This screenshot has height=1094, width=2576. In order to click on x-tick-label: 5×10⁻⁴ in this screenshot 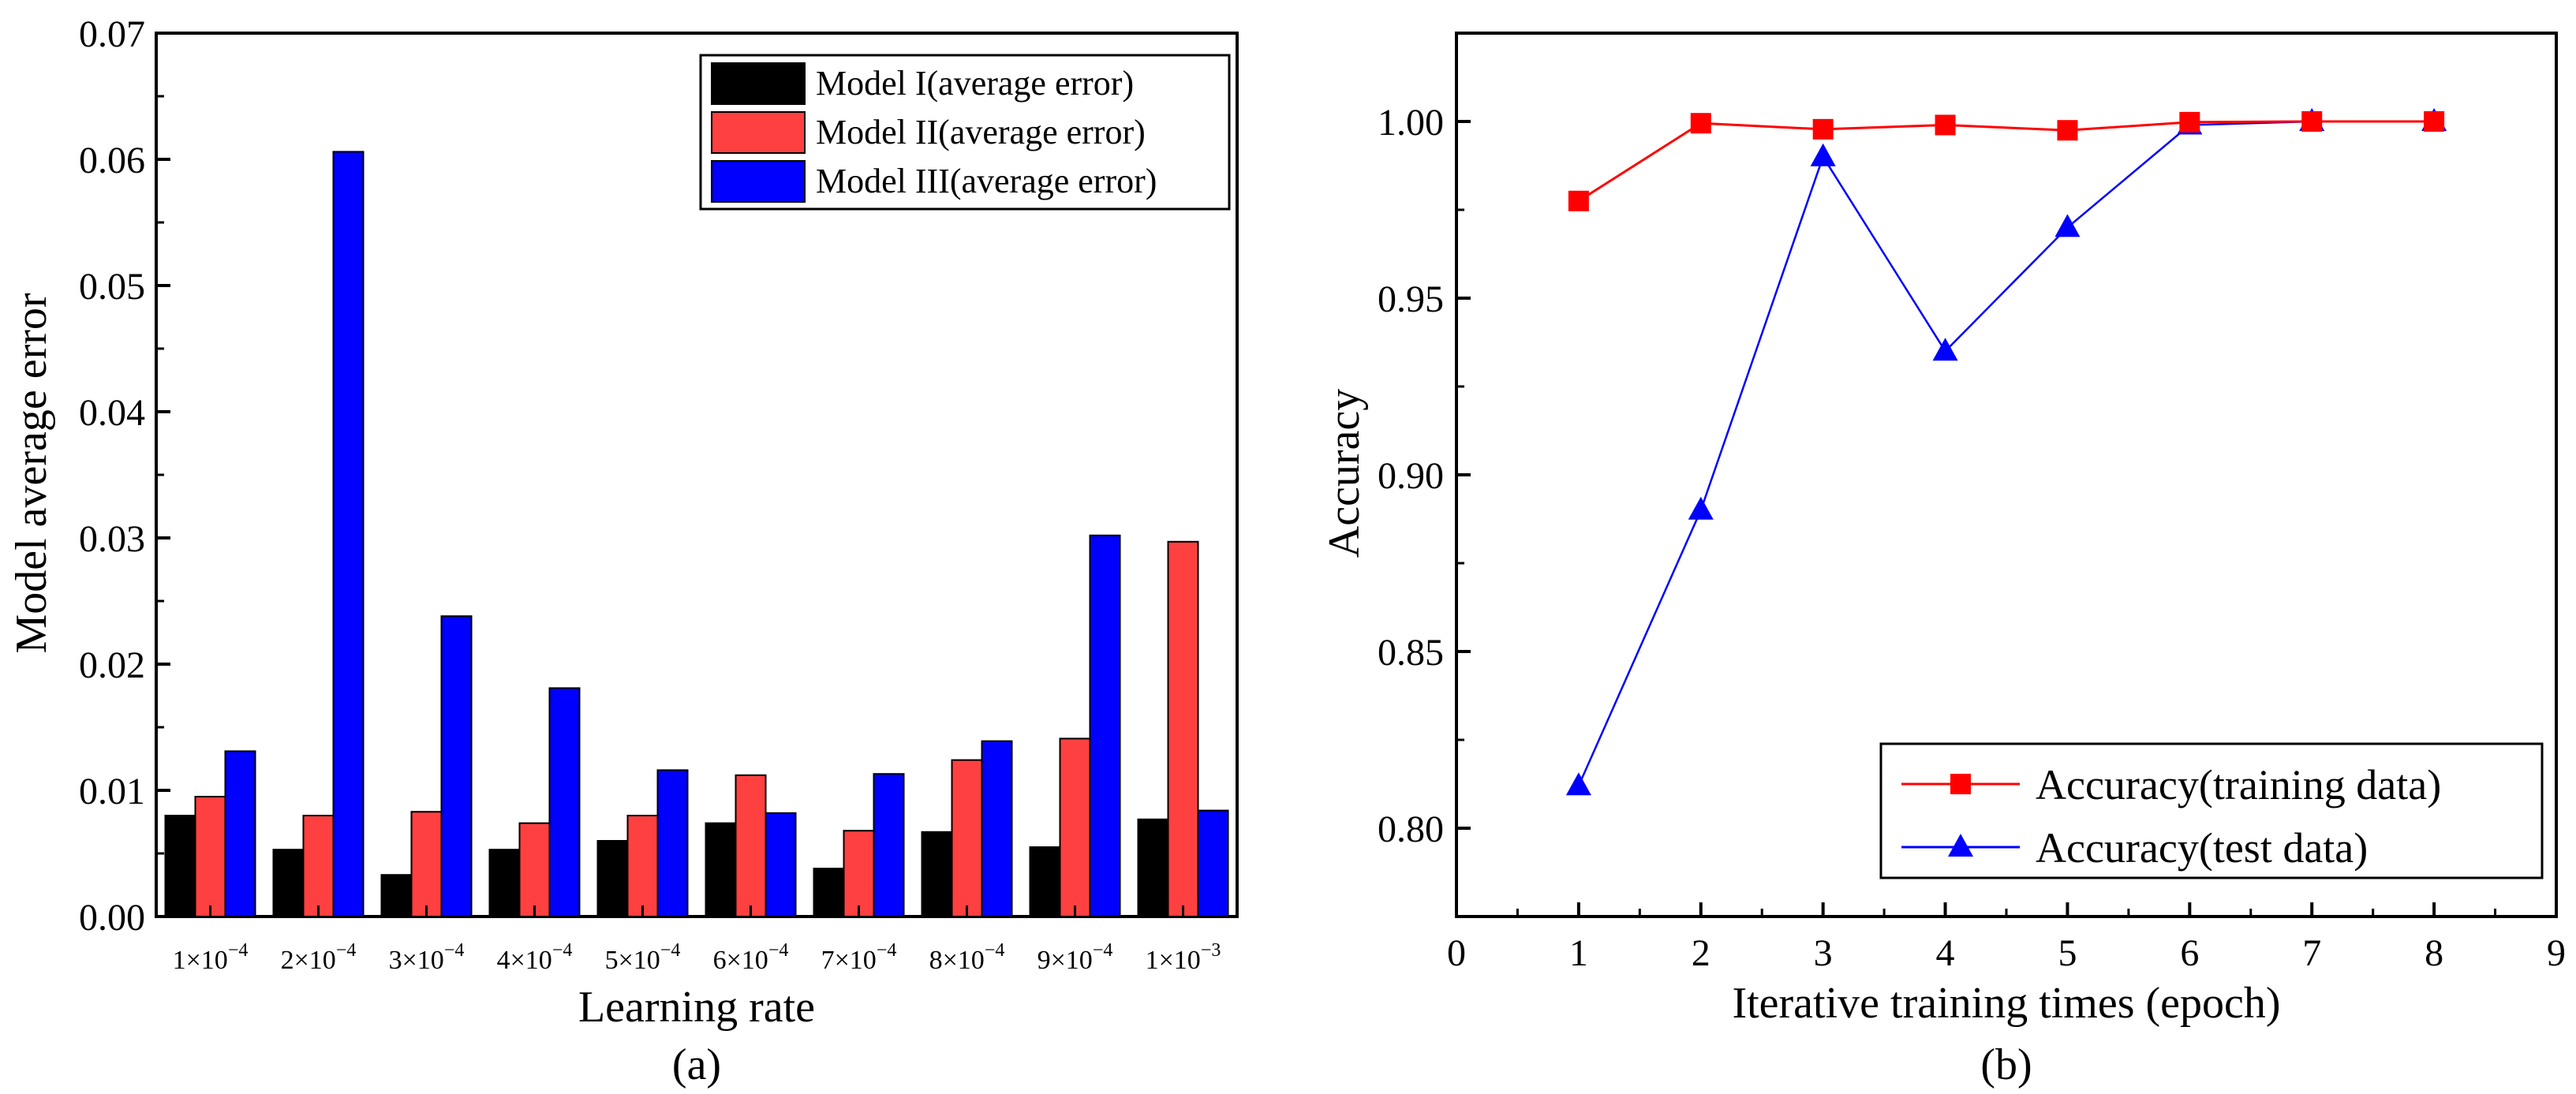, I will do `click(643, 957)`.